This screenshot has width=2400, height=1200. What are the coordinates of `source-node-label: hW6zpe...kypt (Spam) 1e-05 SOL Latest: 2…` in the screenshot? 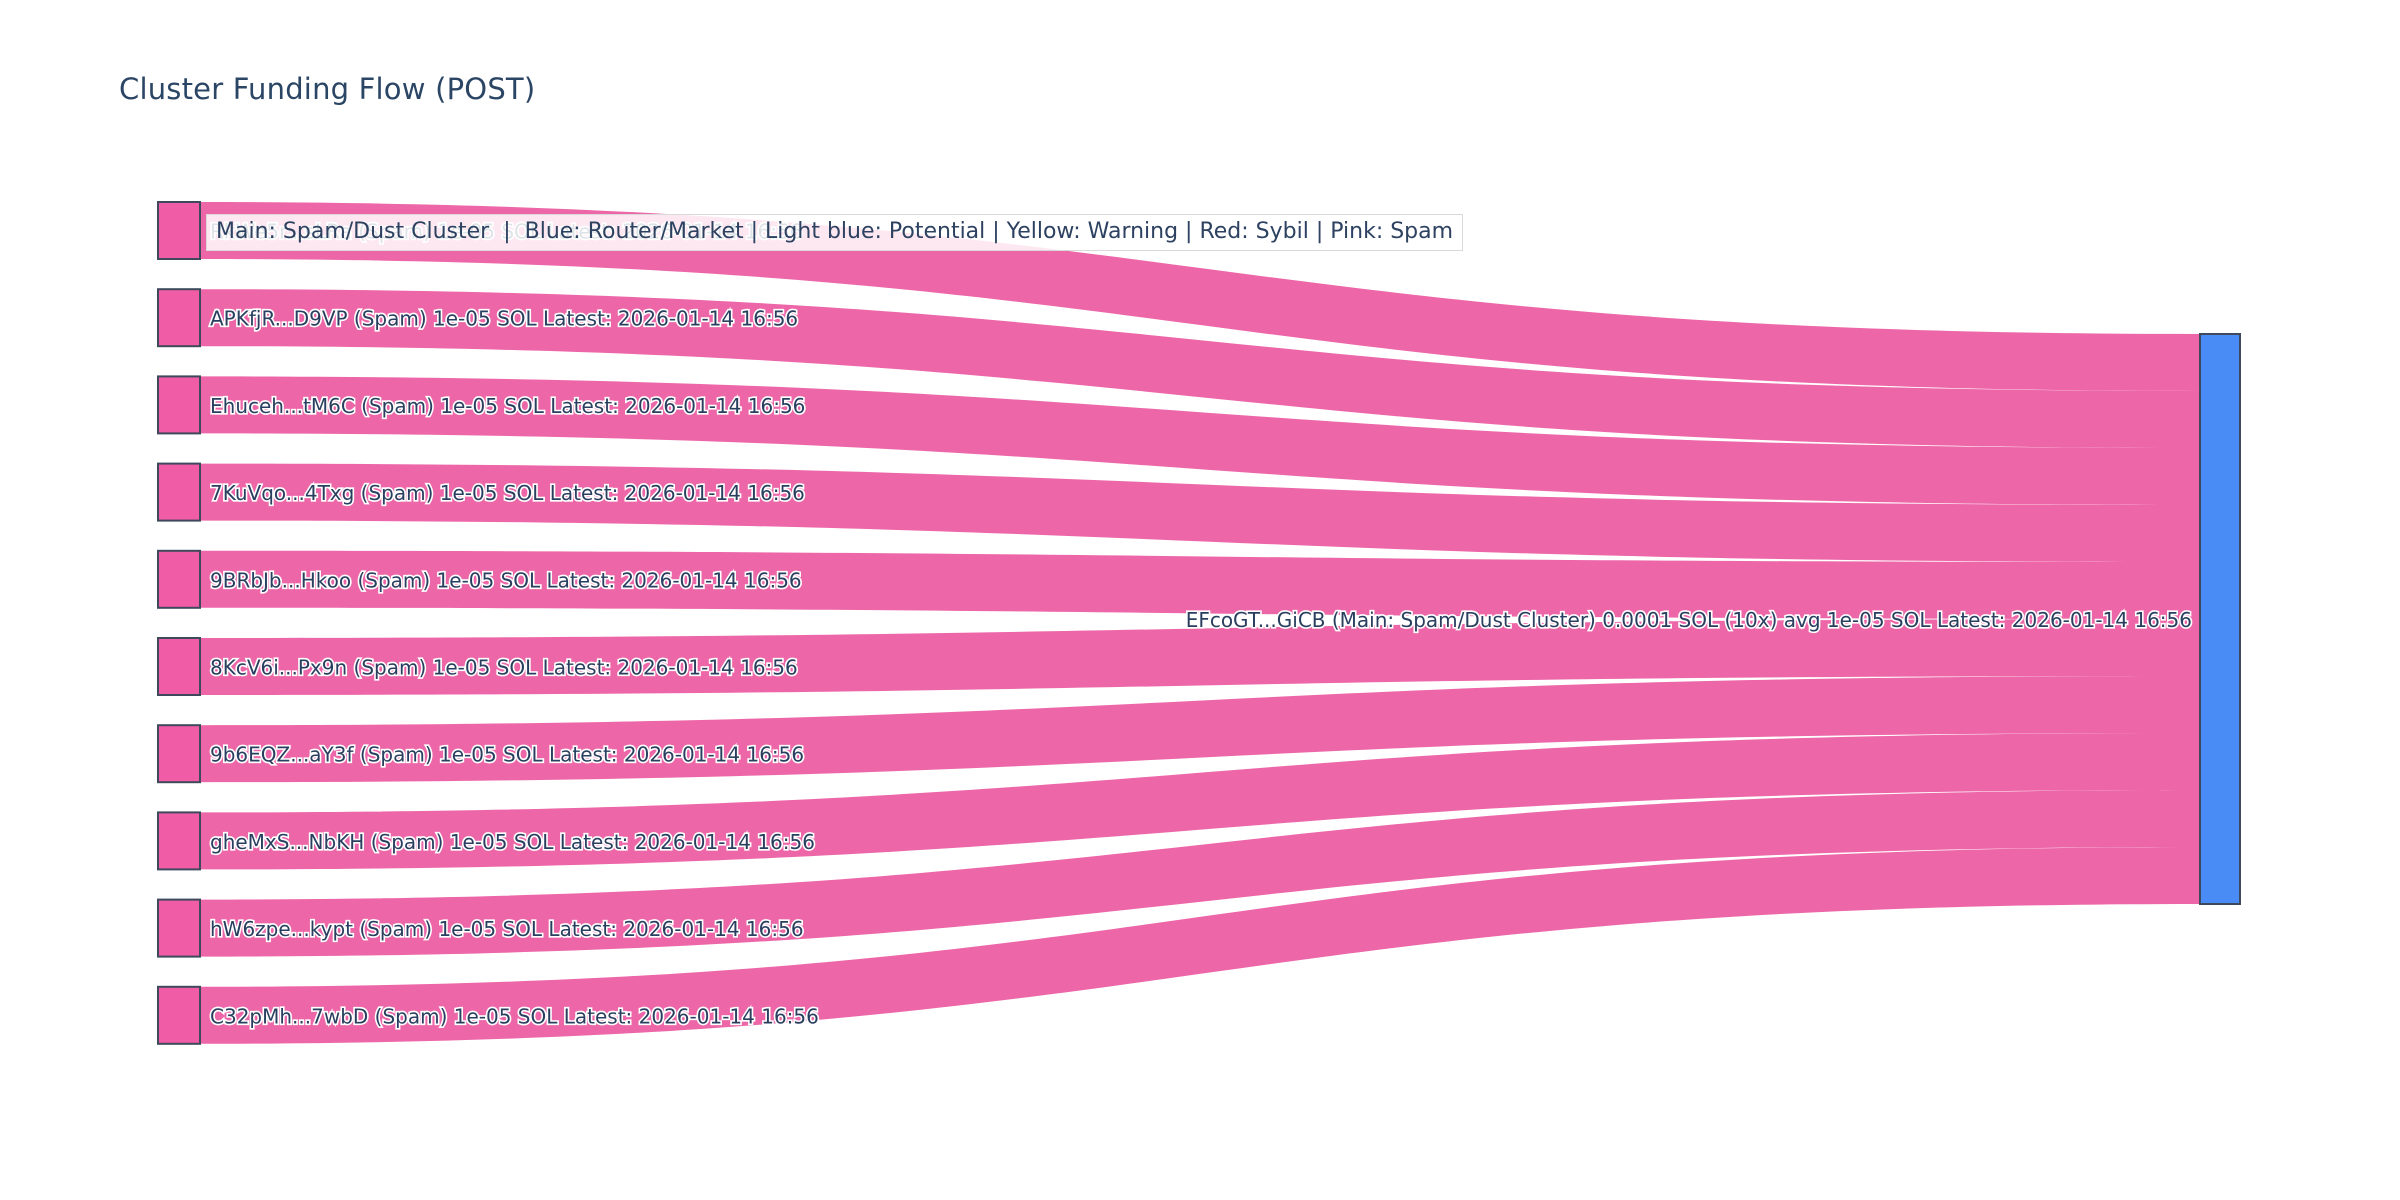 It's located at (507, 929).